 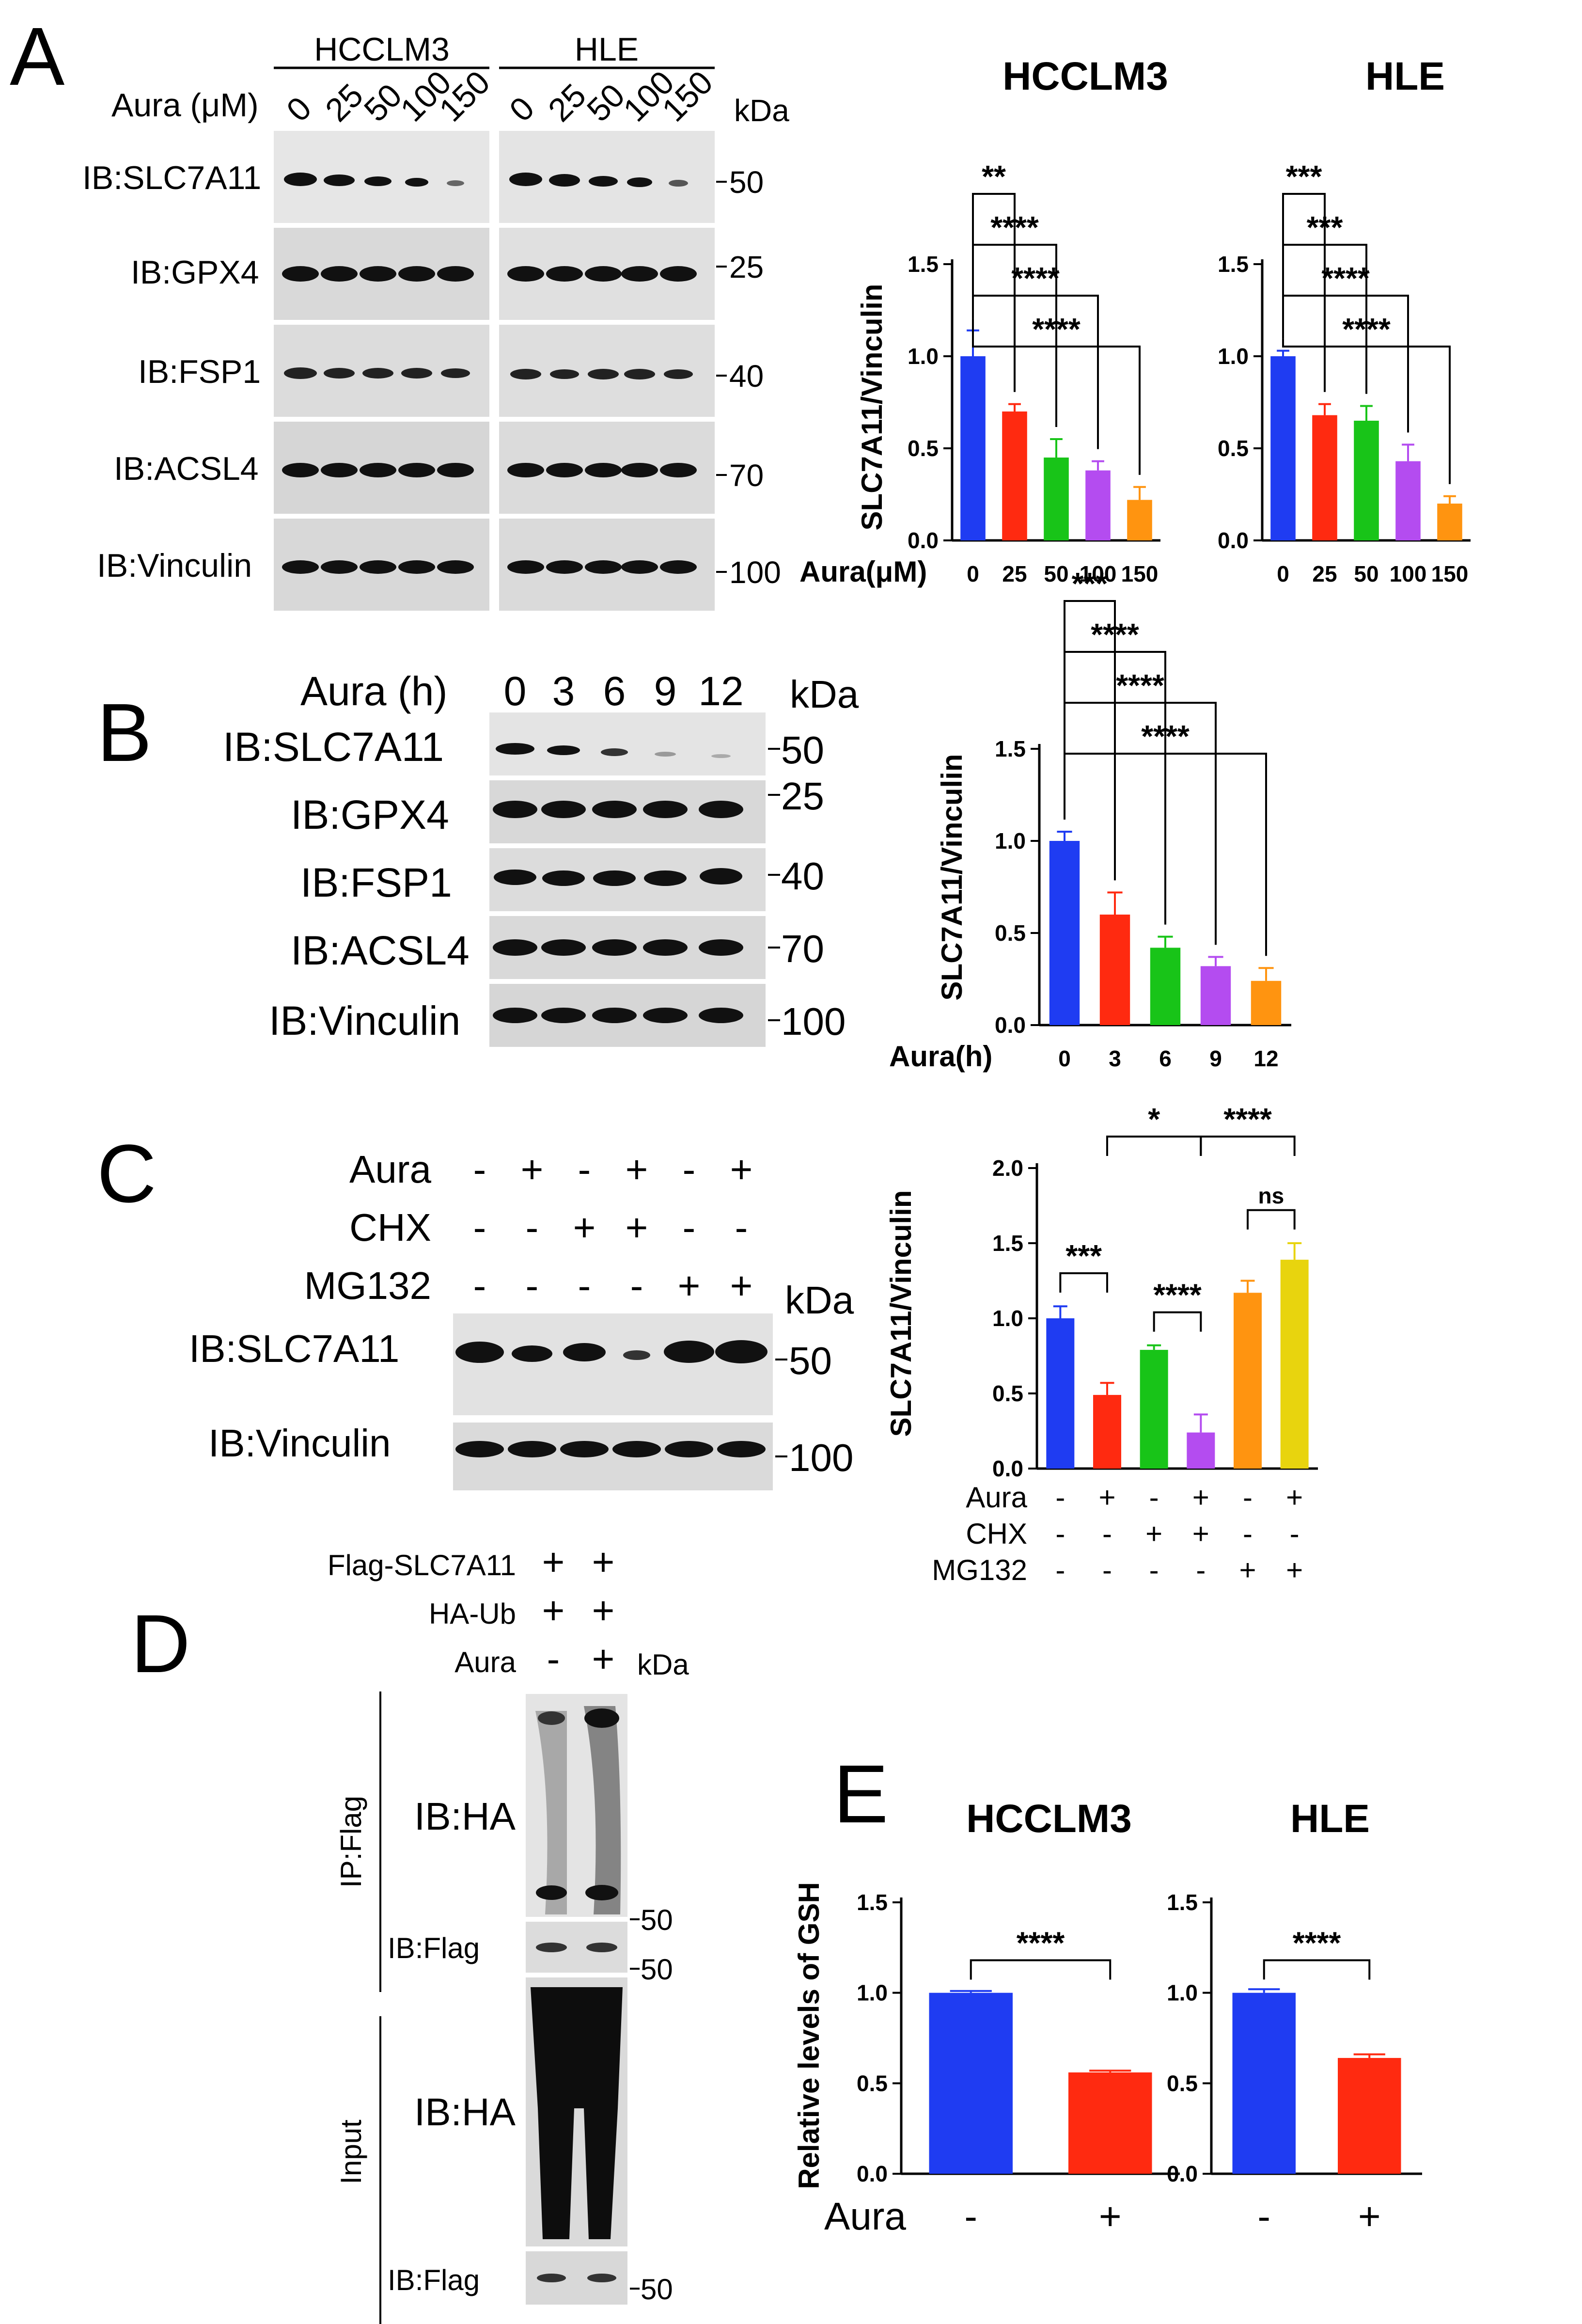 What do you see at coordinates (1265, 1058) in the screenshot?
I see `x-tick-label: 12` at bounding box center [1265, 1058].